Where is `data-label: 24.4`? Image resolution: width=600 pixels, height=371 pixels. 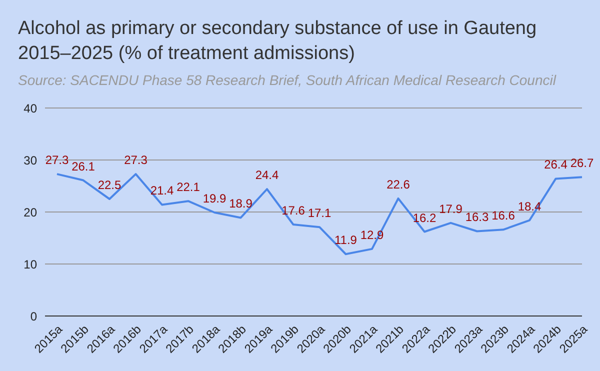 data-label: 24.4 is located at coordinates (267, 175).